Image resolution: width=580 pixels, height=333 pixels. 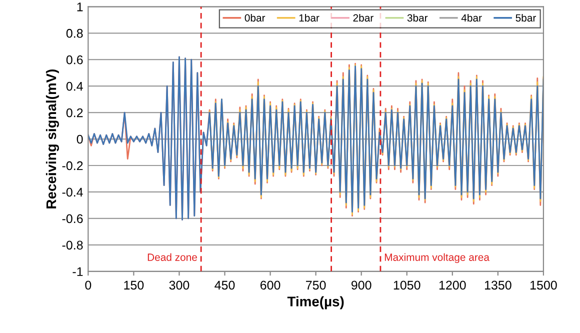 What do you see at coordinates (498, 285) in the screenshot?
I see `x-tick-label: 1350` at bounding box center [498, 285].